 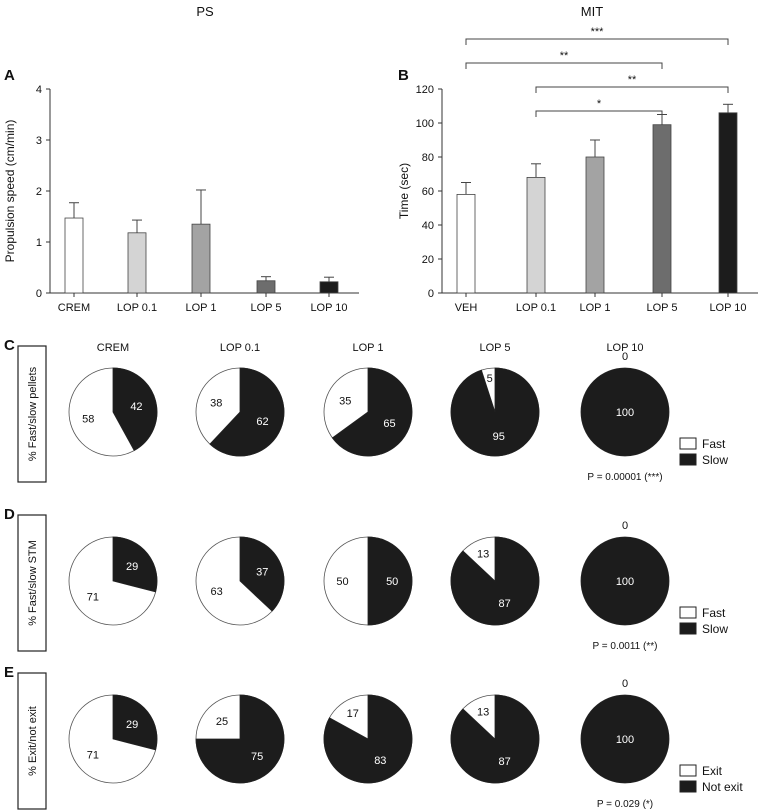 I want to click on pie-value-label: 37, so click(x=262, y=572).